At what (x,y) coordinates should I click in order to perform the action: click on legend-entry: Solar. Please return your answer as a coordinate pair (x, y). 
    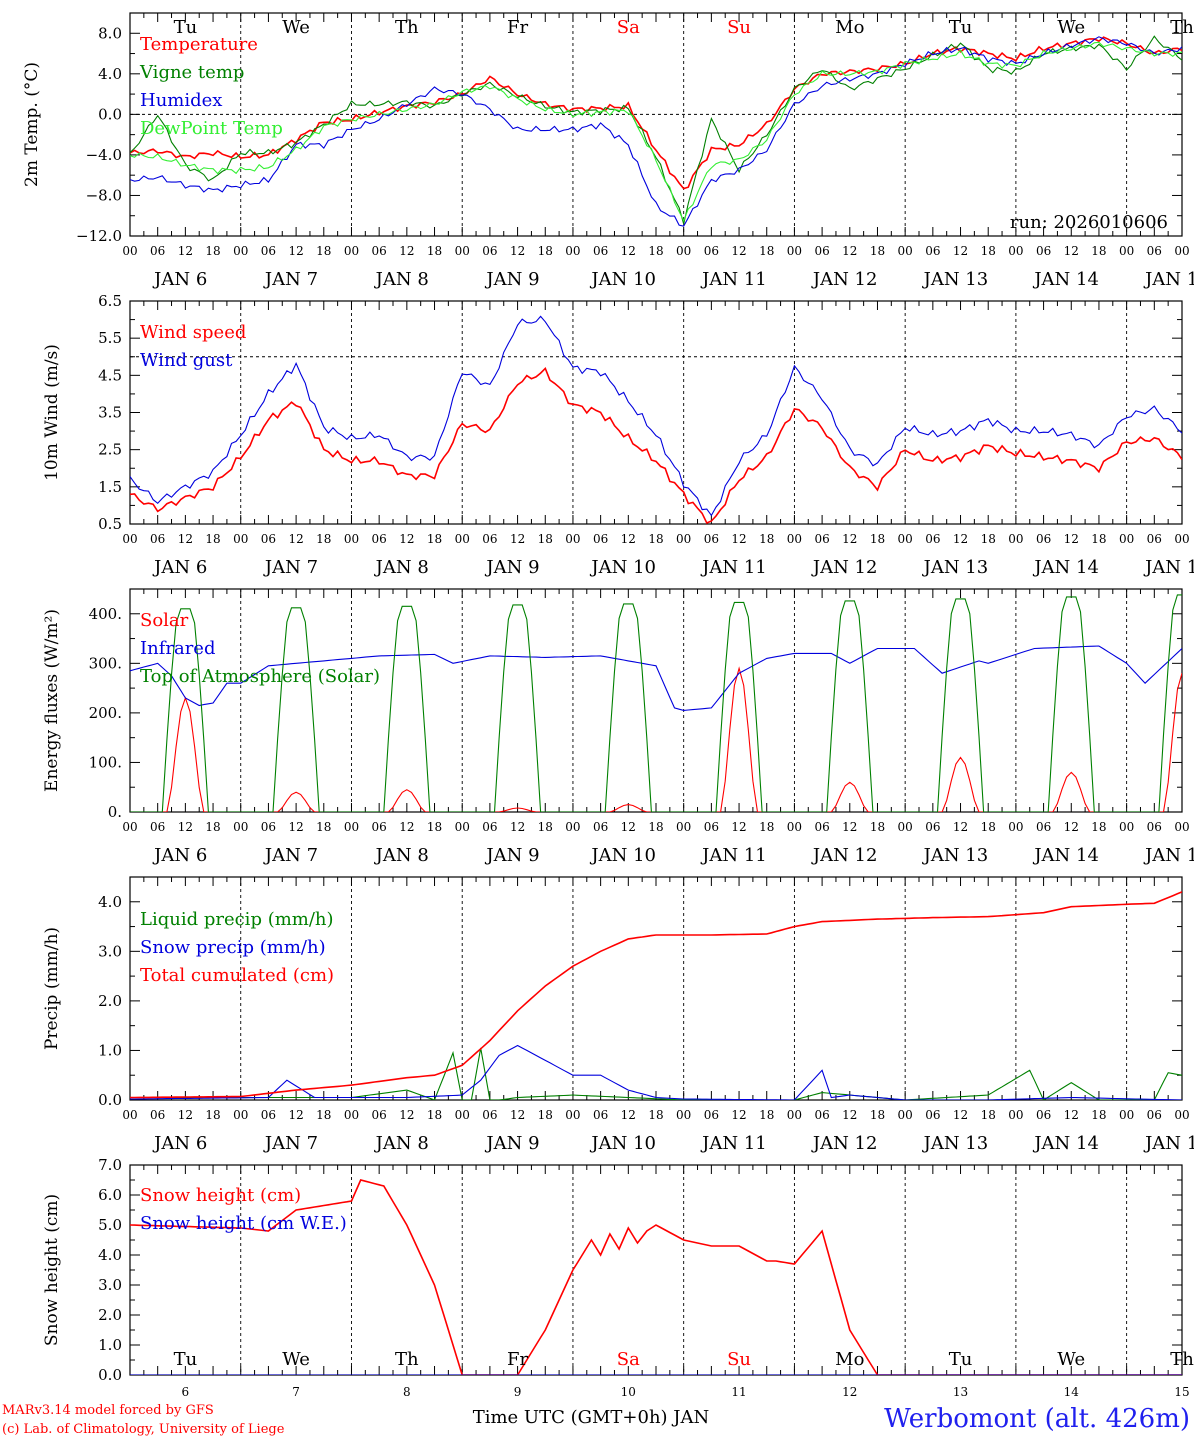
    Looking at the image, I should click on (164, 620).